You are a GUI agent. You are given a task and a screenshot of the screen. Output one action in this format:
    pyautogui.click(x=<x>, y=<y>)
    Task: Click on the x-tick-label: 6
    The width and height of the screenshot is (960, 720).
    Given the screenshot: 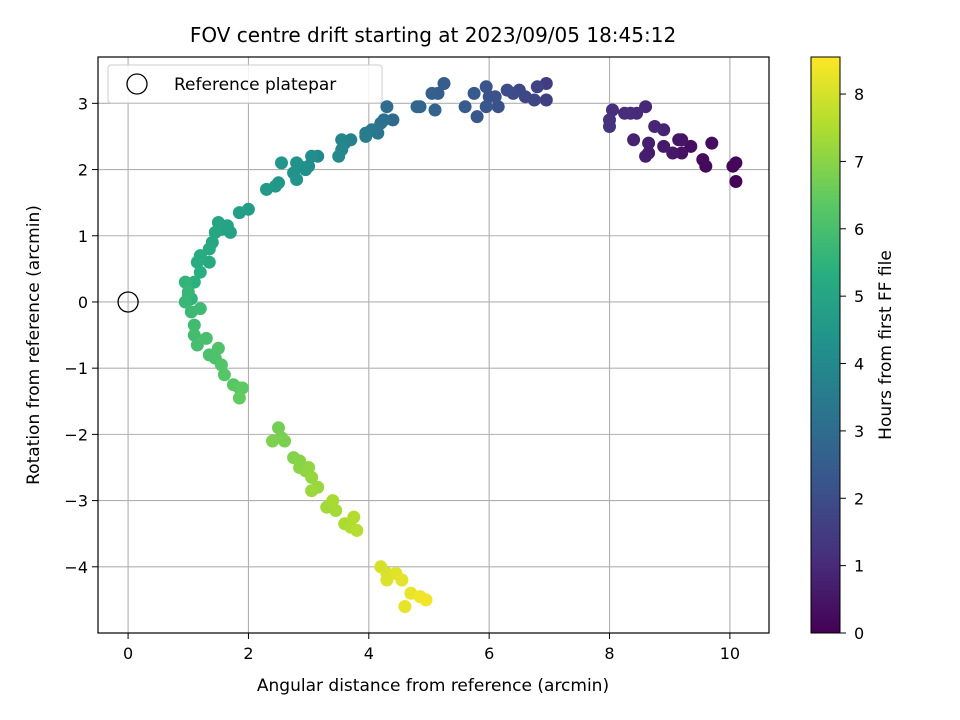 What is the action you would take?
    pyautogui.click(x=489, y=653)
    